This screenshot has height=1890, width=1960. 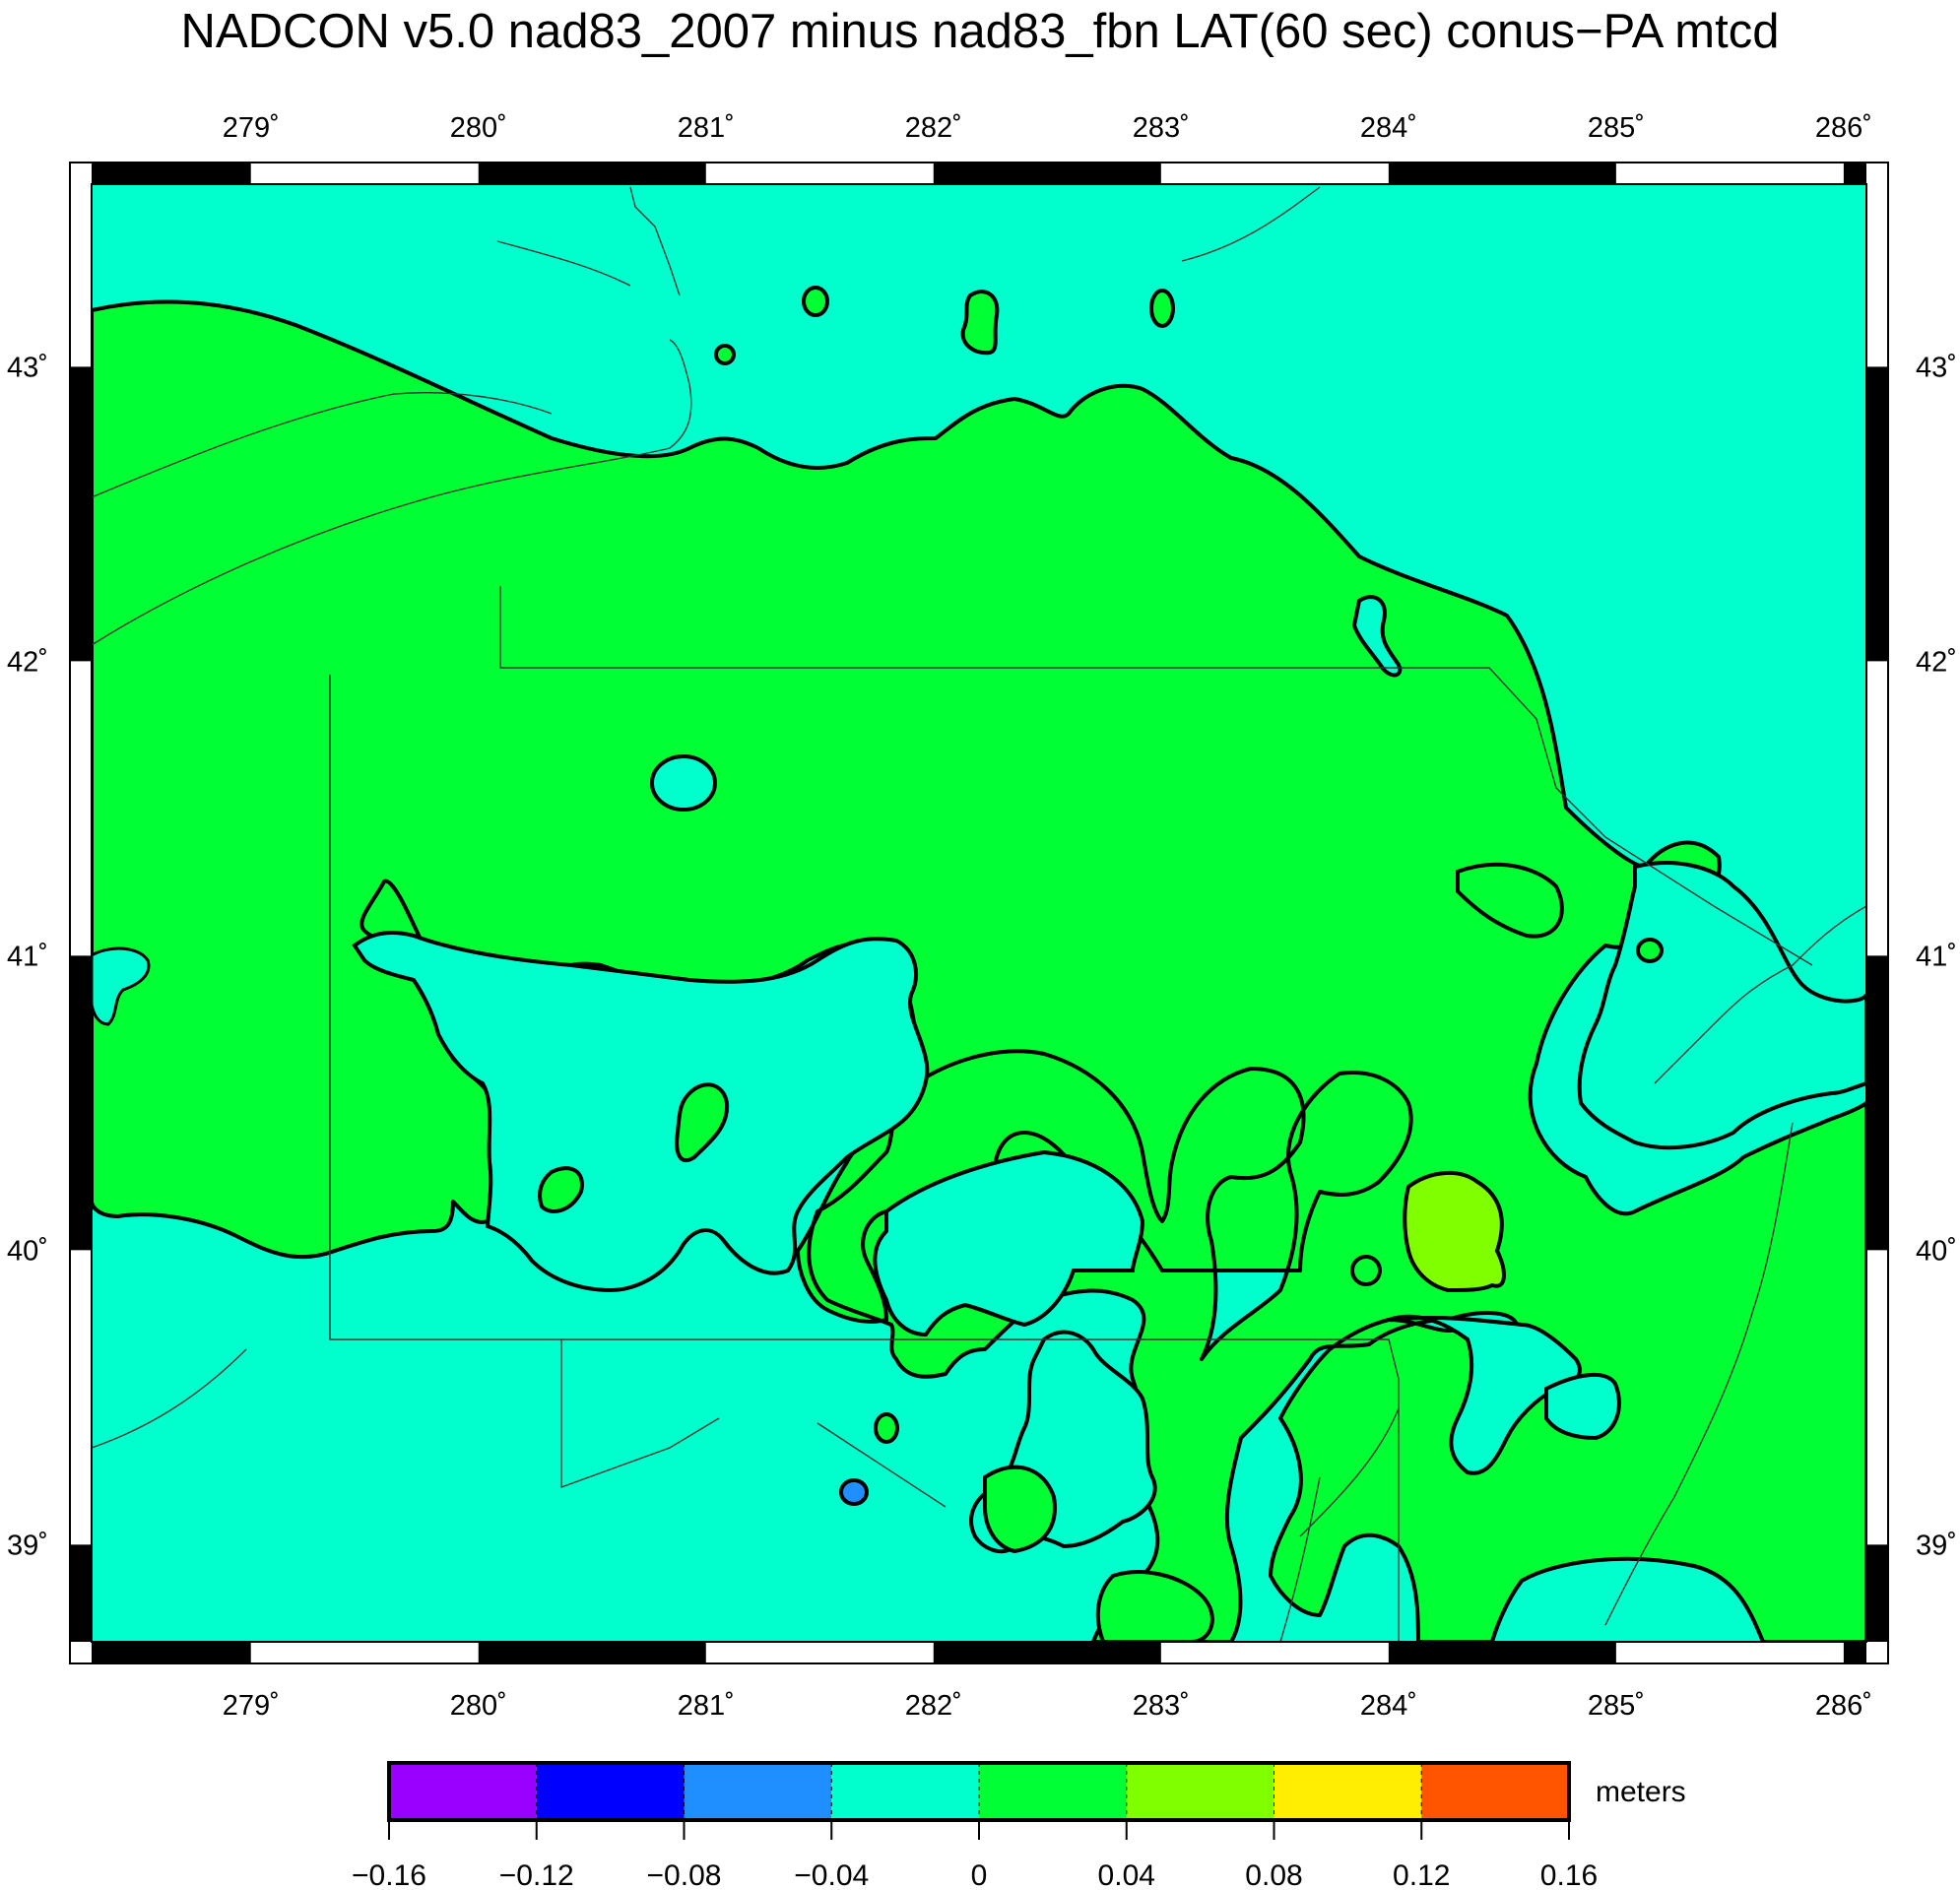 What do you see at coordinates (1937, 662) in the screenshot?
I see `lat-tick-label-right: 42˚` at bounding box center [1937, 662].